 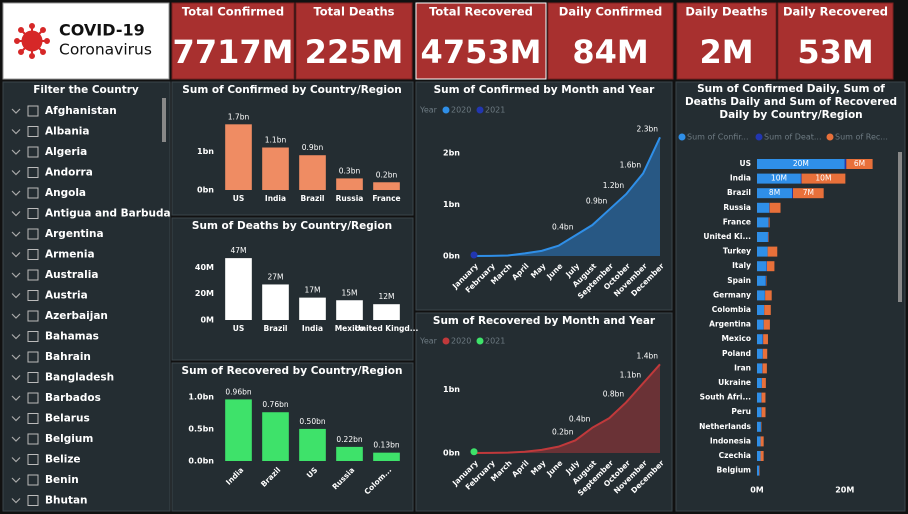 I want to click on data-label: 0.9bn, so click(x=597, y=201).